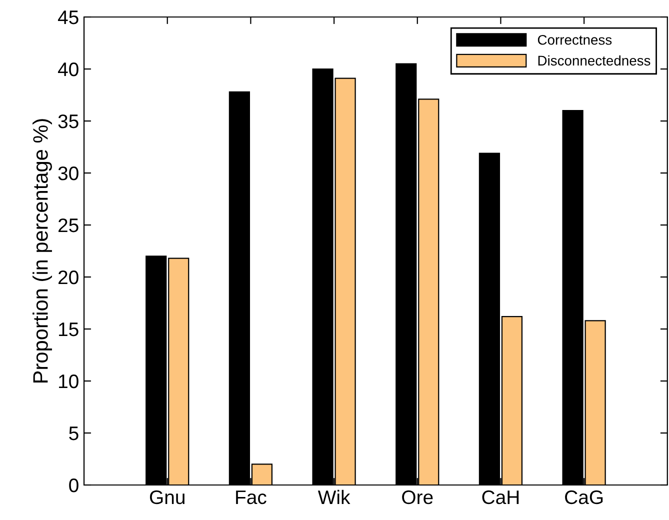 The width and height of the screenshot is (669, 520). Describe the element at coordinates (42, 250) in the screenshot. I see `y-axis-title: Proportion (in percentage %)` at that location.